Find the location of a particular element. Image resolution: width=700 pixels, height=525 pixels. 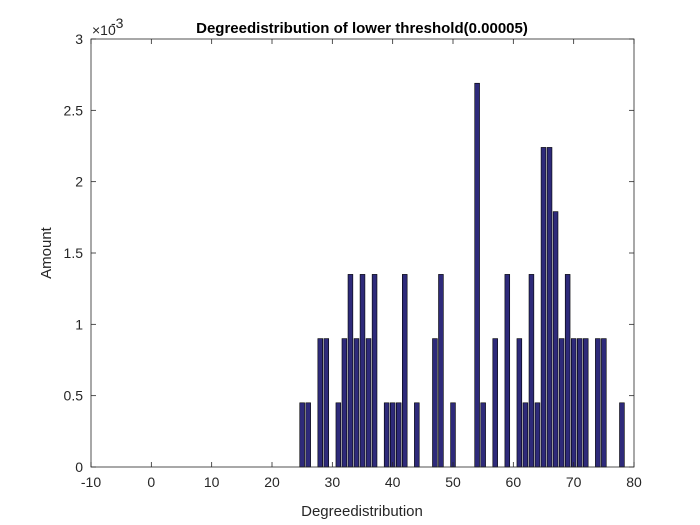

y-tick-label: 0.5 is located at coordinates (74, 396).